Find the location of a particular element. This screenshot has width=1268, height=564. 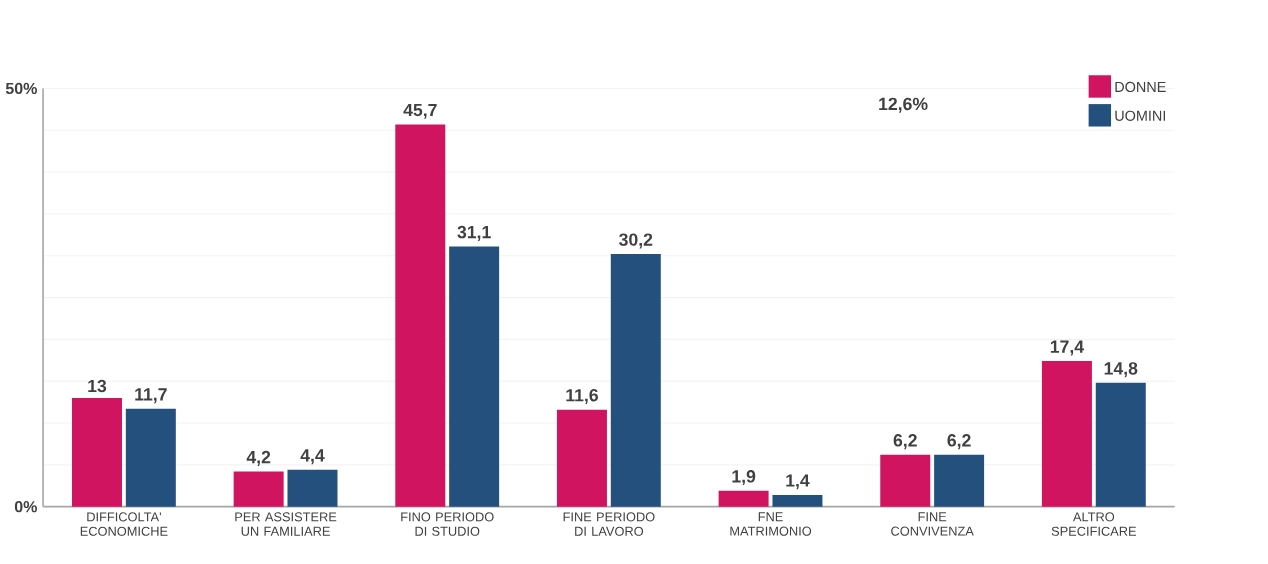

y-tick-label: 0% is located at coordinates (25, 506).